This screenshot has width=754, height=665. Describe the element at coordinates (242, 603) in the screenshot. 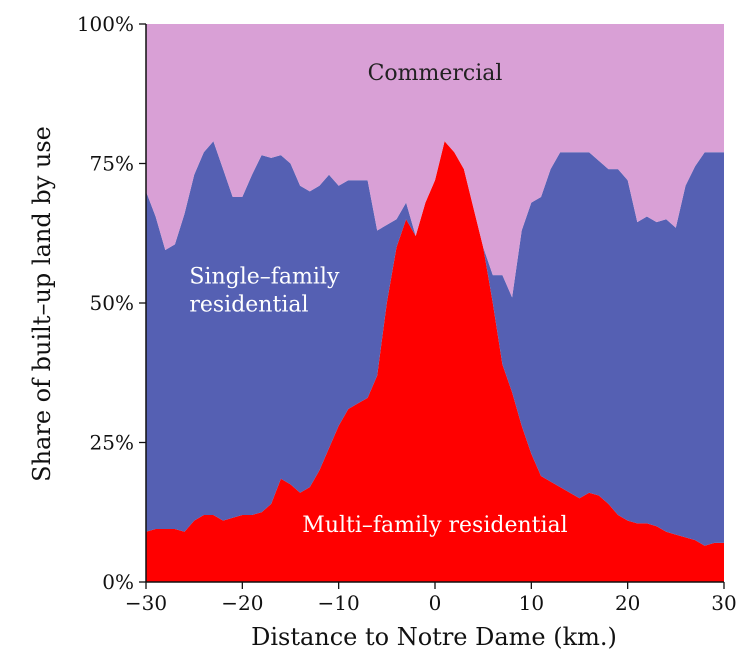

I see `x-tick-label: −20` at that location.